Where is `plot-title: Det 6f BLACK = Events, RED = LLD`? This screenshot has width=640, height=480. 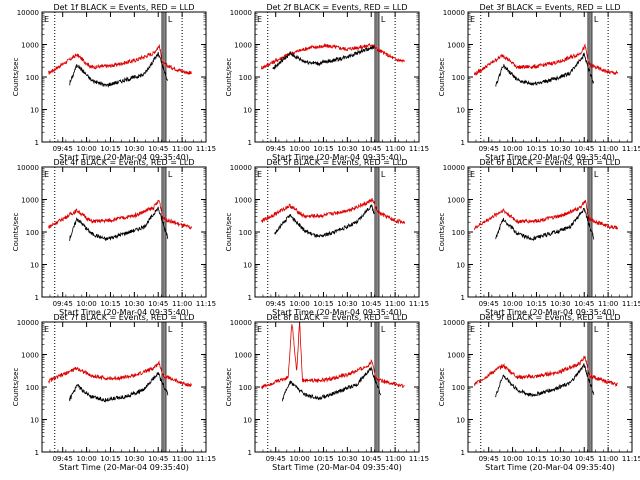
plot-title: Det 6f BLACK = Events, RED = LLD is located at coordinates (549, 162).